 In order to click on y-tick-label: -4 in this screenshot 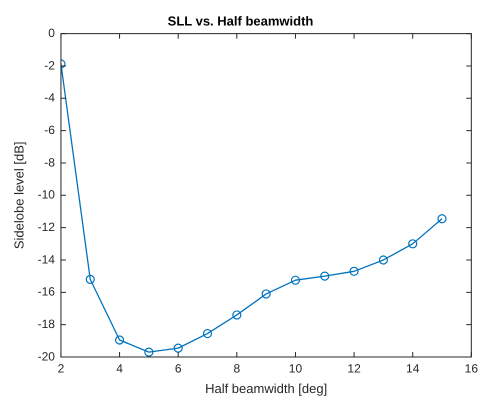, I will do `click(50, 97)`.